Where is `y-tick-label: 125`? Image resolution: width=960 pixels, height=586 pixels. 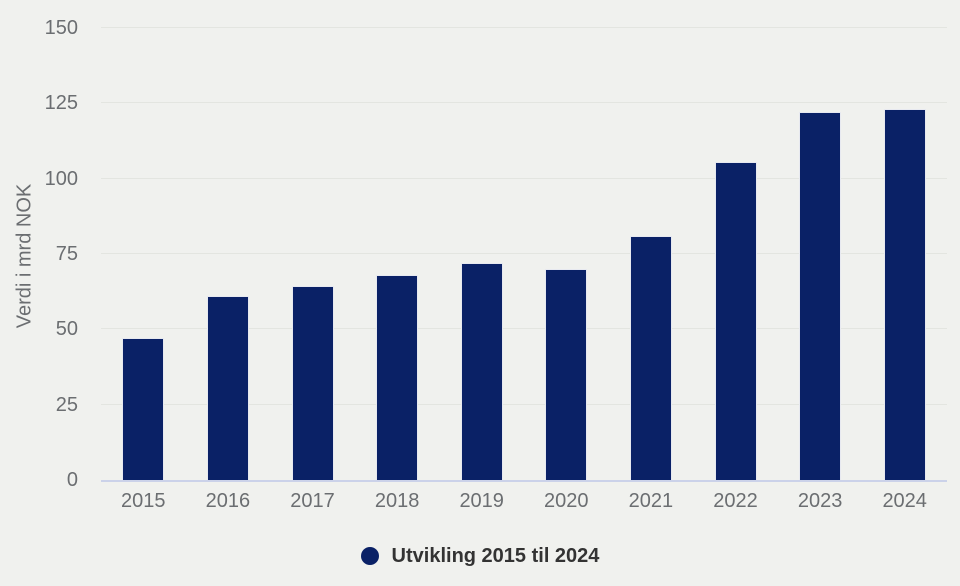 y-tick-label: 125 is located at coordinates (61, 103).